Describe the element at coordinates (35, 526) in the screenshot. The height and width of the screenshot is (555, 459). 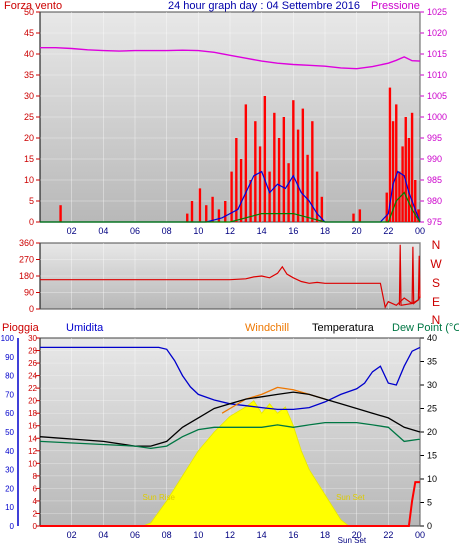
I see `rain-tick-label: 0` at that location.